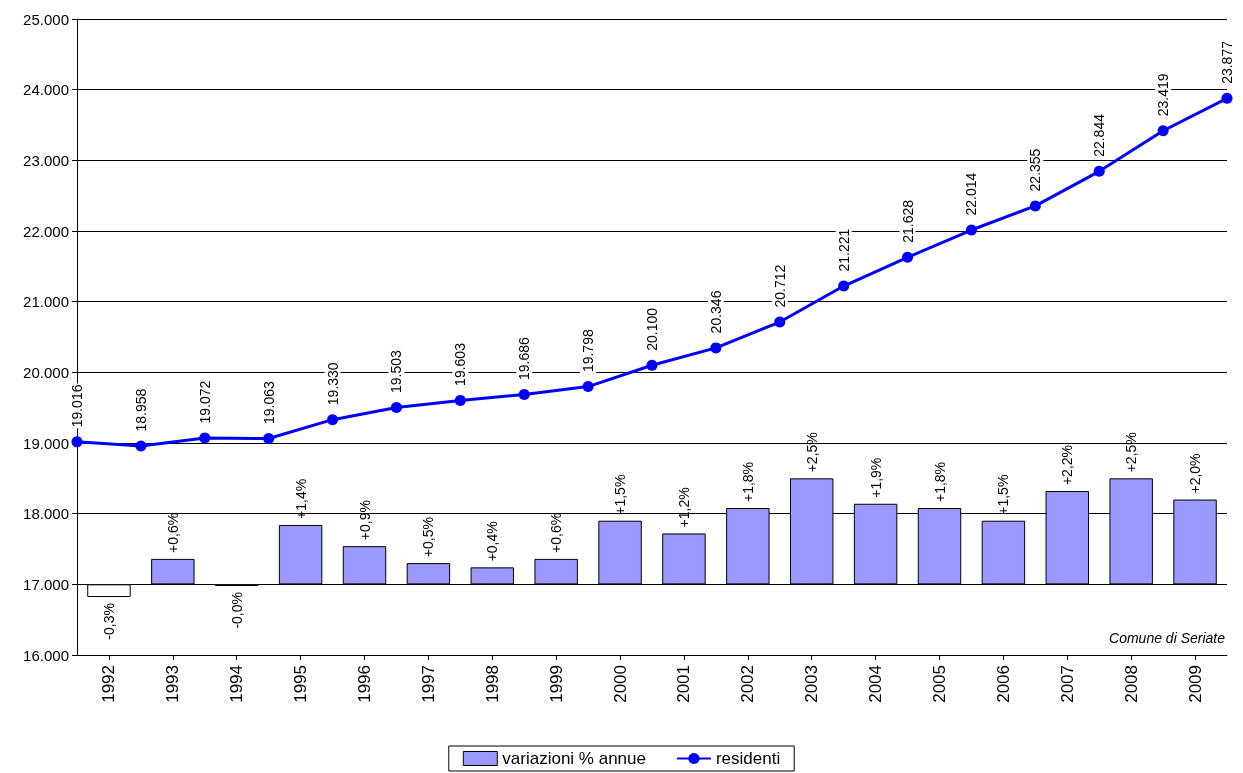 This screenshot has width=1243, height=773. What do you see at coordinates (428, 537) in the screenshot?
I see `data-label: +0,5%` at bounding box center [428, 537].